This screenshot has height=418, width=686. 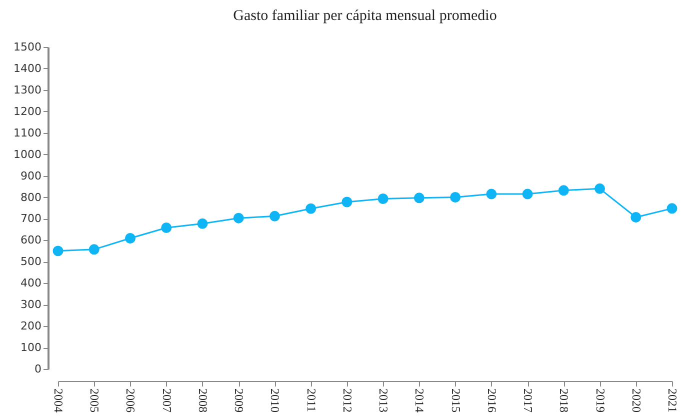 I want to click on x-tick-label: 2017, so click(x=528, y=400).